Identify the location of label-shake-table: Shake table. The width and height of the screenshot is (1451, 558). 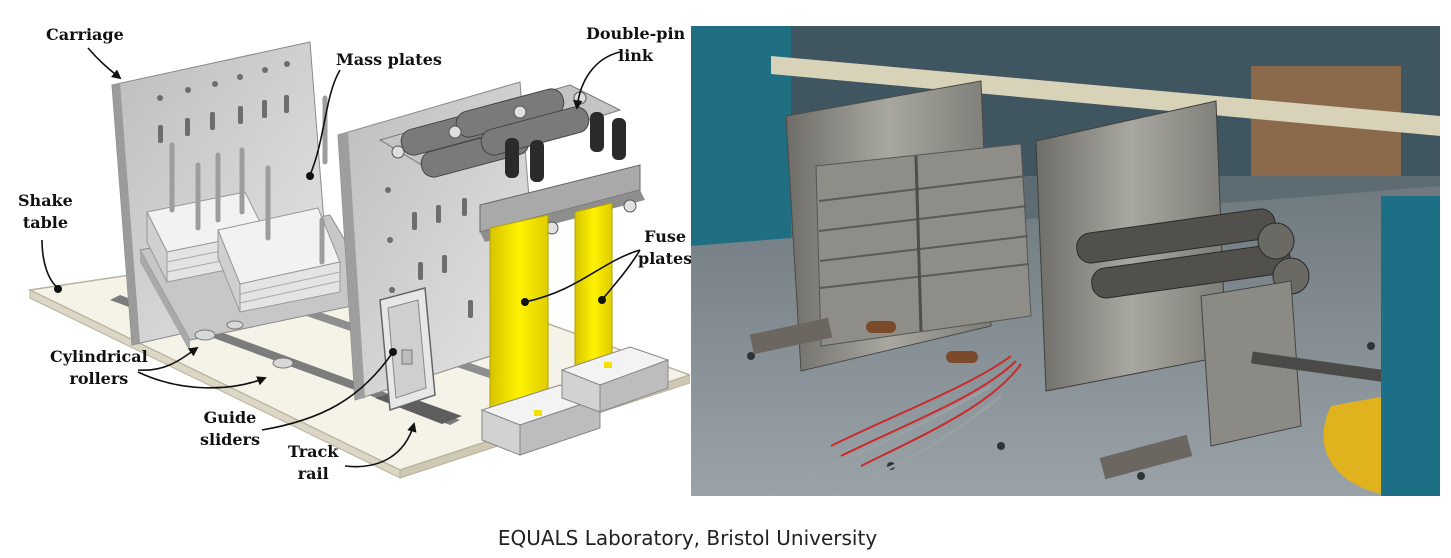
(45, 212).